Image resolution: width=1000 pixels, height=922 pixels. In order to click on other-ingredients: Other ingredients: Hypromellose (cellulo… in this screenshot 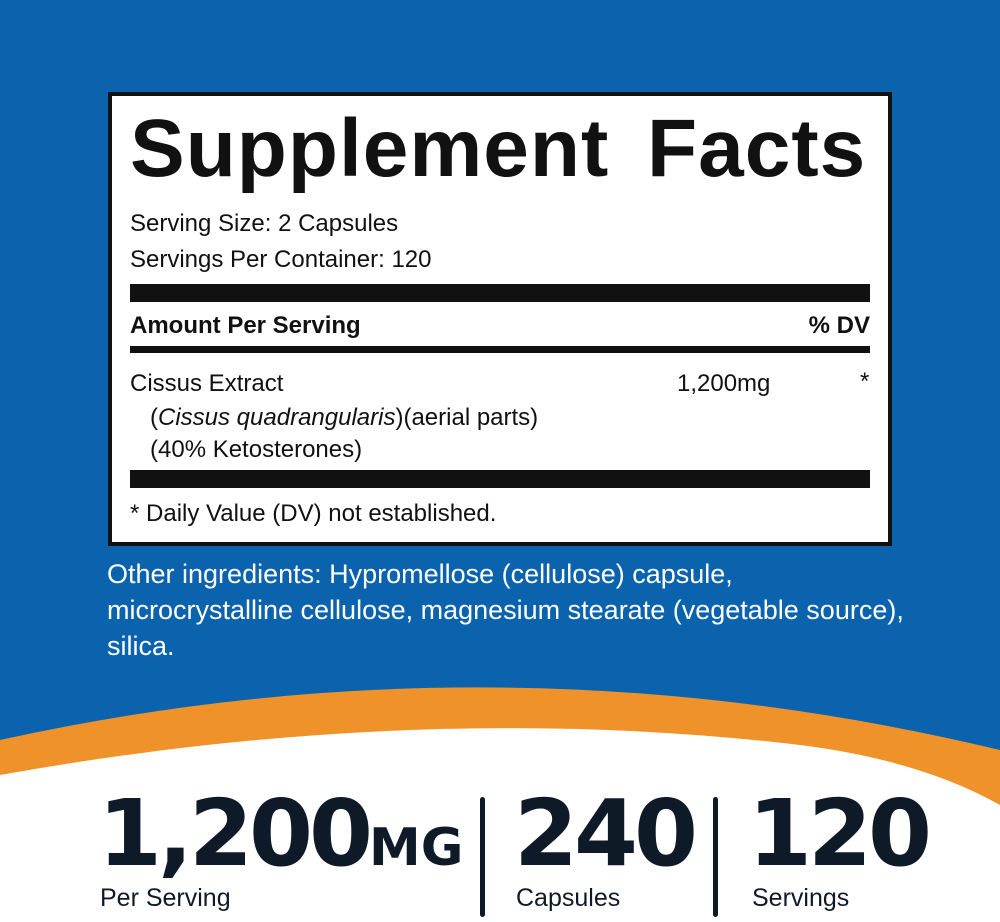, I will do `click(505, 610)`.